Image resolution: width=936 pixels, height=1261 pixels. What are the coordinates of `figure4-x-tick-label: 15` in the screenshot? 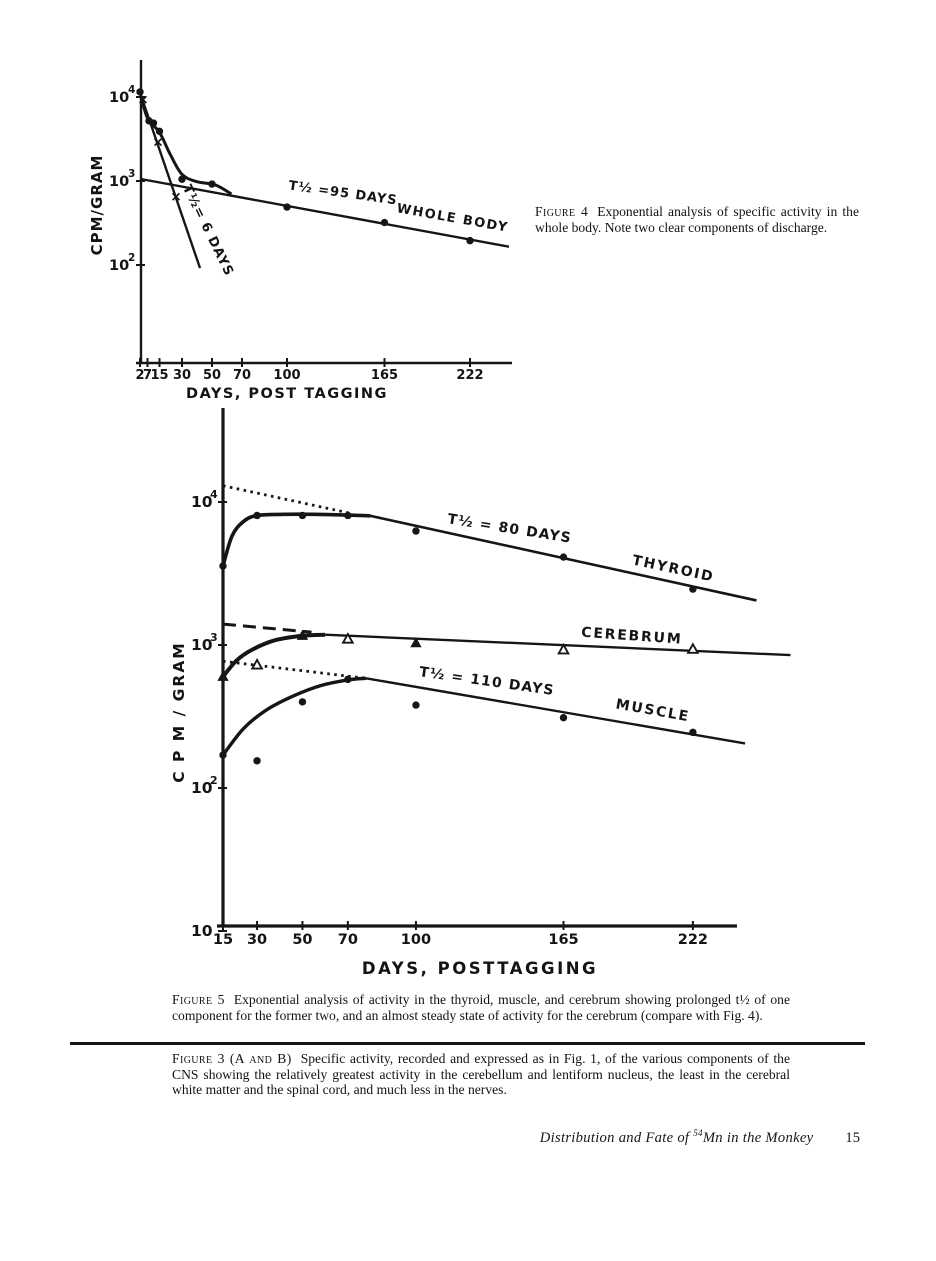 It's located at (159, 375).